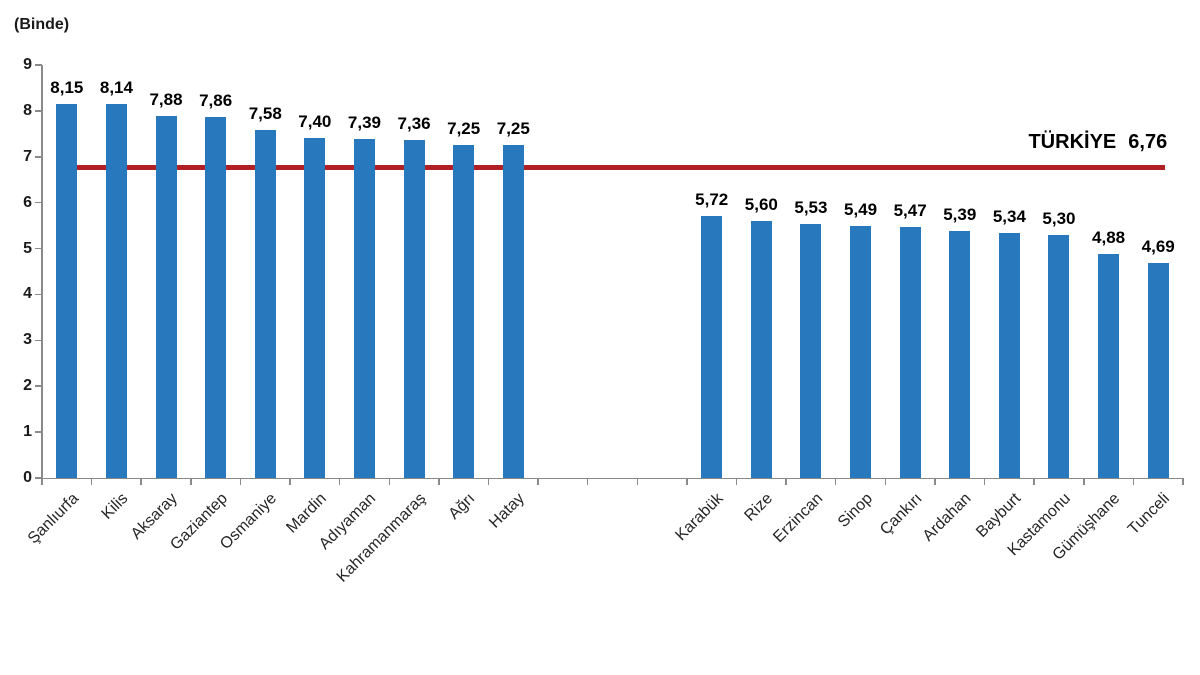  What do you see at coordinates (27, 202) in the screenshot?
I see `y-axis-tick-label: 6` at bounding box center [27, 202].